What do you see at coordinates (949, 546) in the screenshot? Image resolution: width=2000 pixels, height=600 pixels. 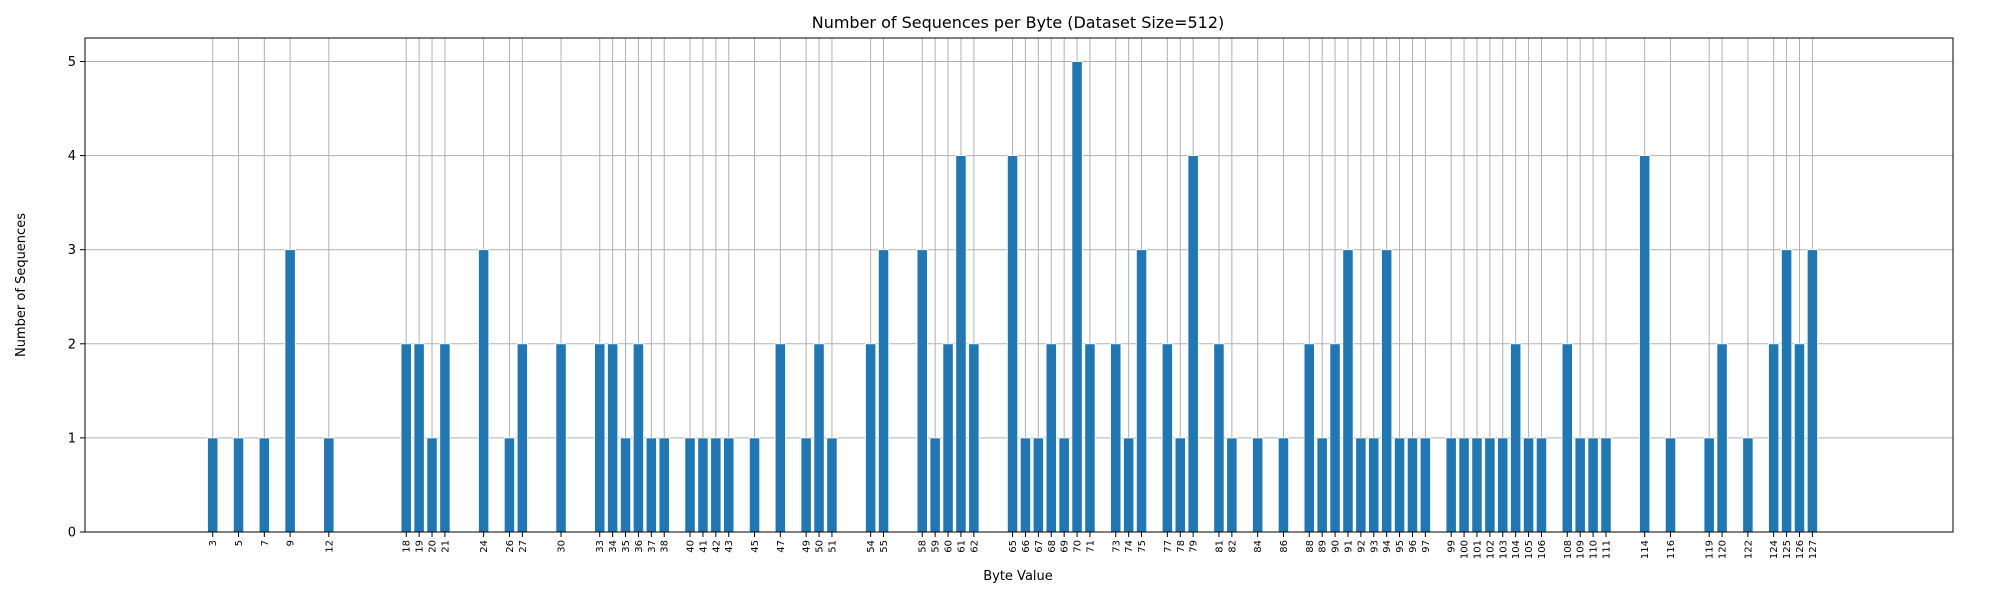 I see `x-tick-label: 60` at bounding box center [949, 546].